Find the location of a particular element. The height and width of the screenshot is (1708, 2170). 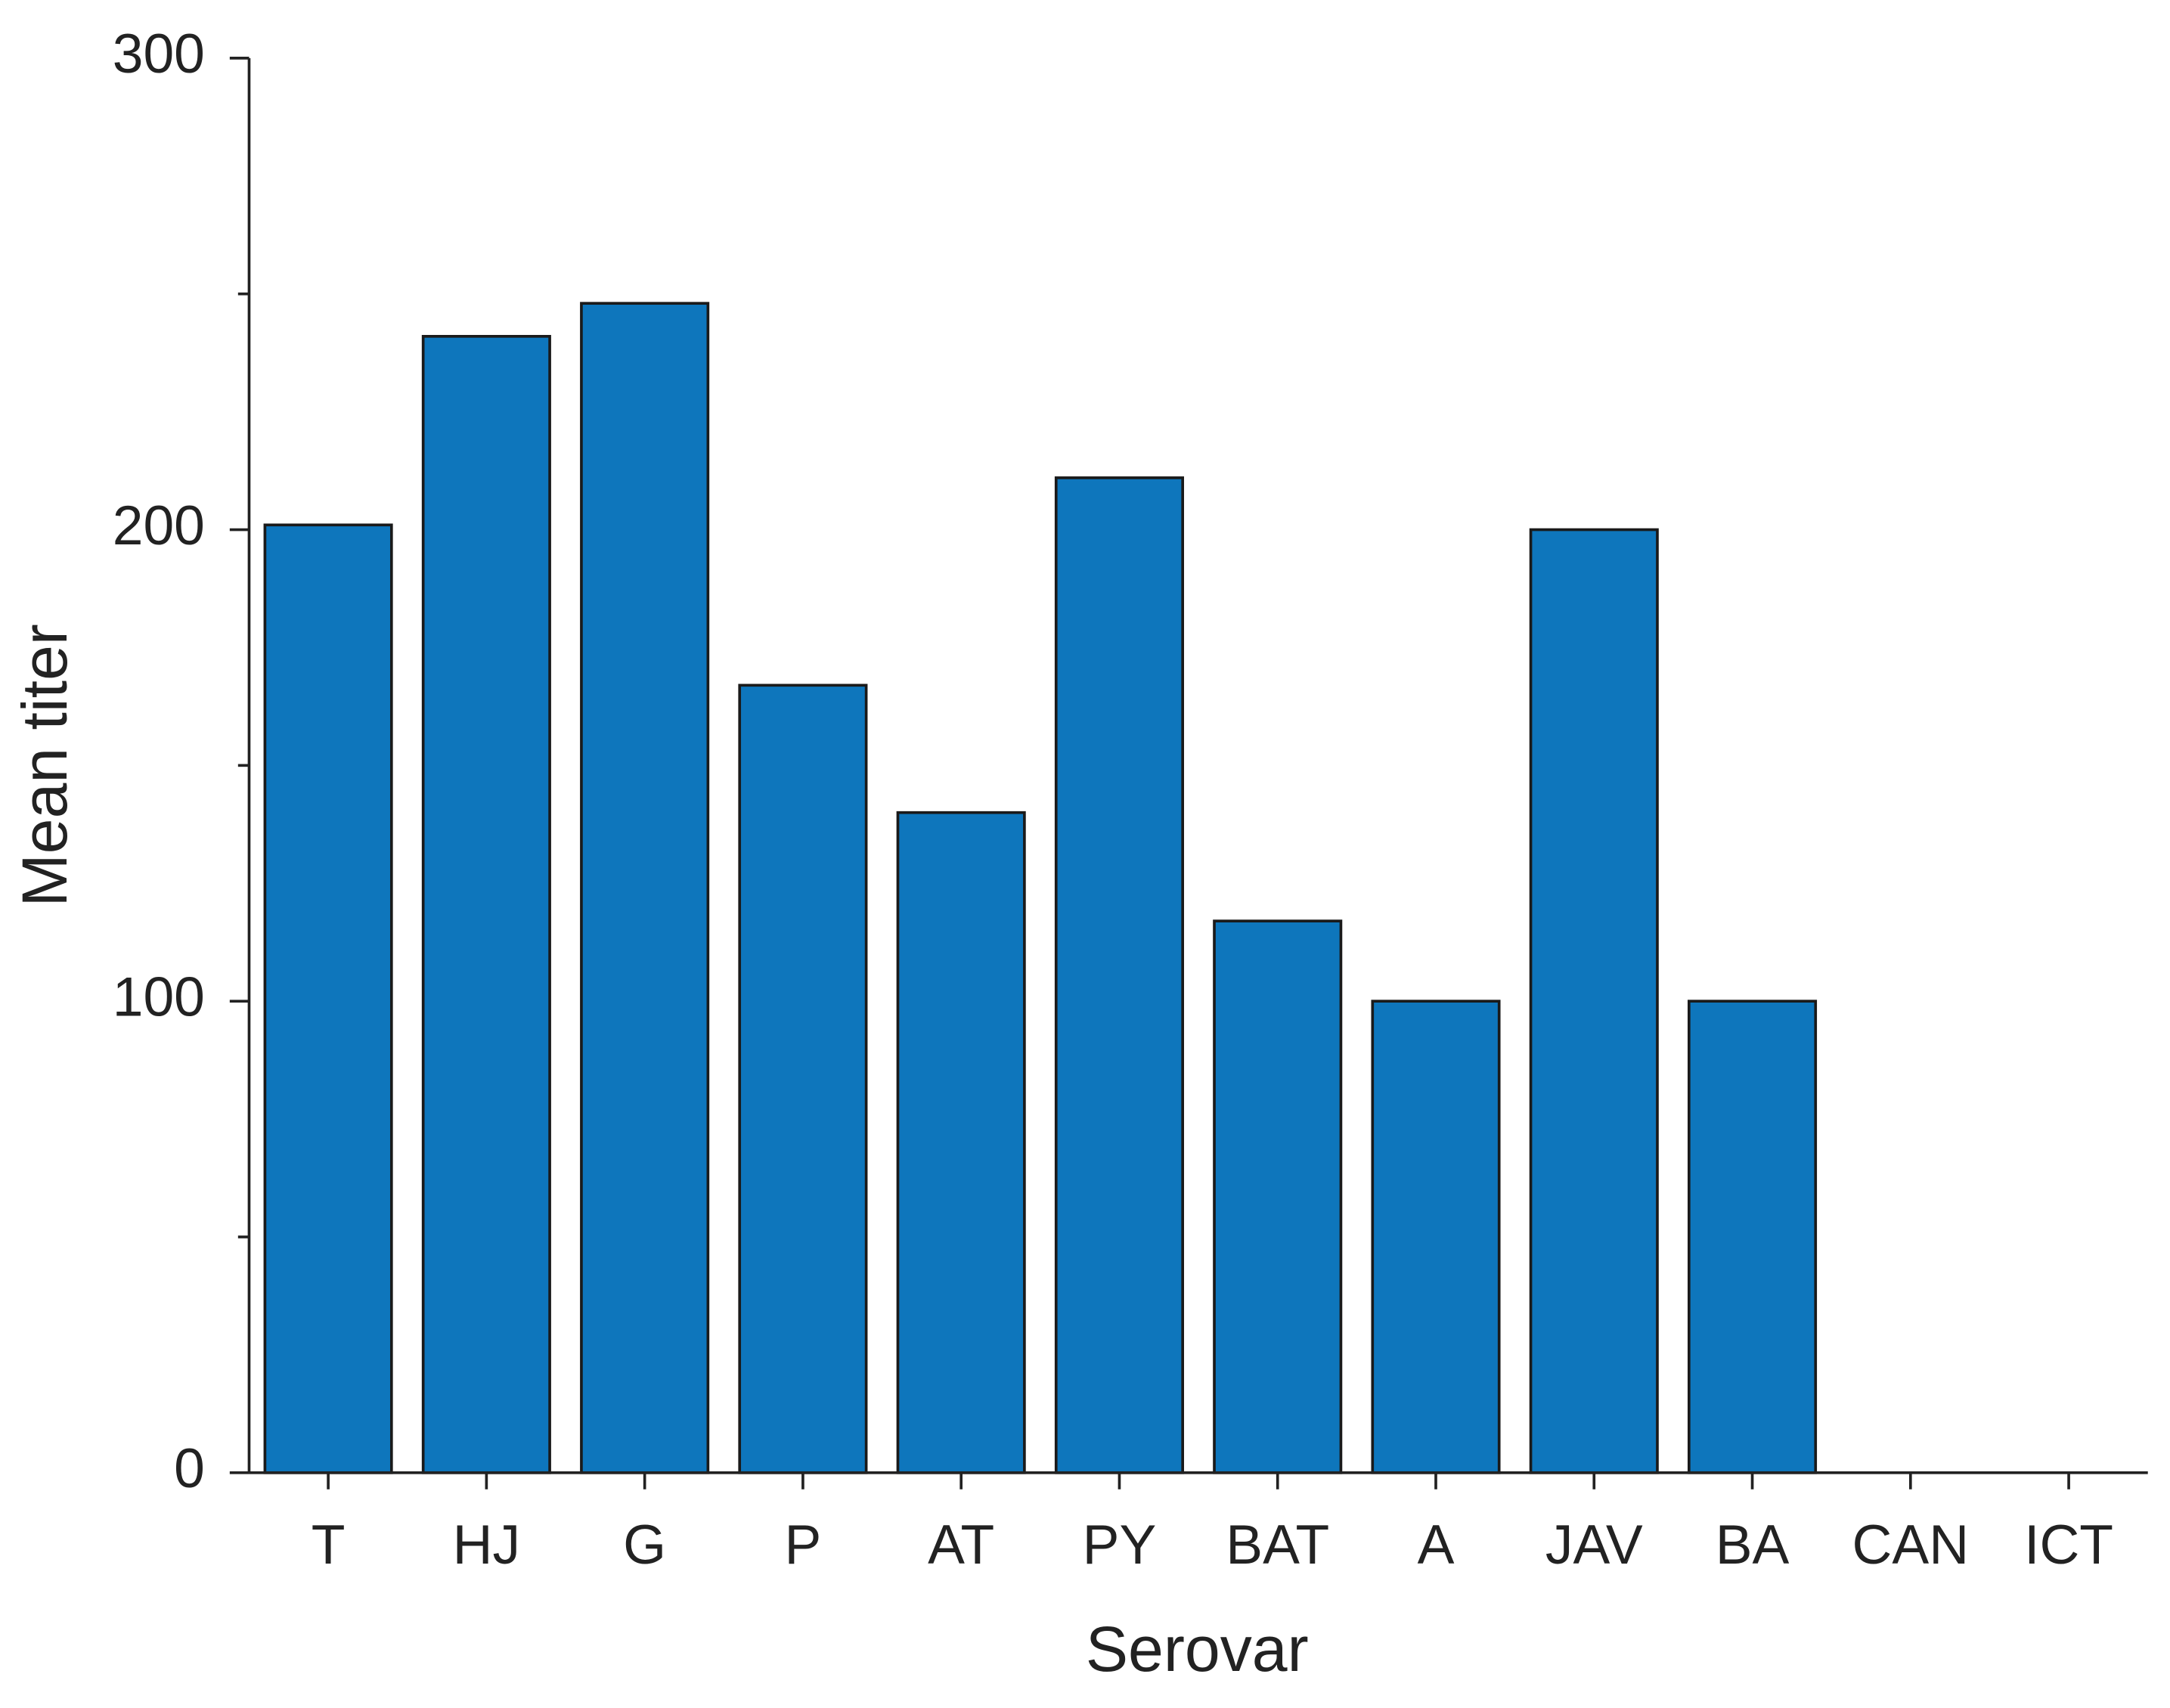

x-tick-label: T is located at coordinates (329, 1545).